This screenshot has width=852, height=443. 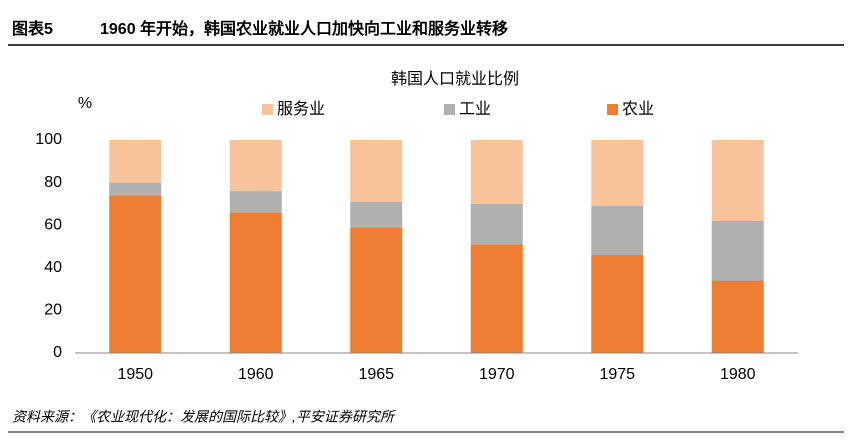 What do you see at coordinates (638, 109) in the screenshot?
I see `legend-label: 农业` at bounding box center [638, 109].